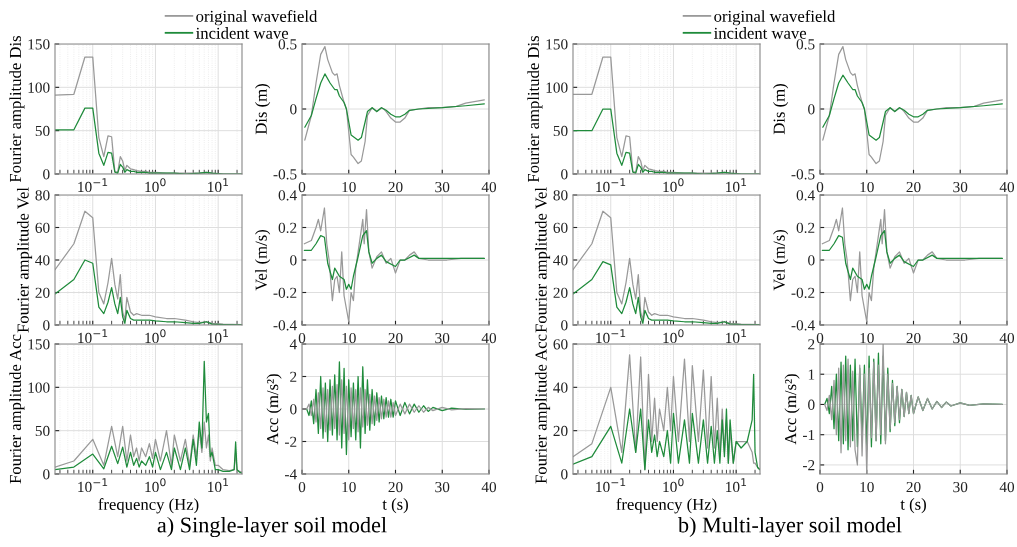 This screenshot has width=1017, height=547. Describe the element at coordinates (285, 174) in the screenshot. I see `y-tick-label: -0.5` at that location.